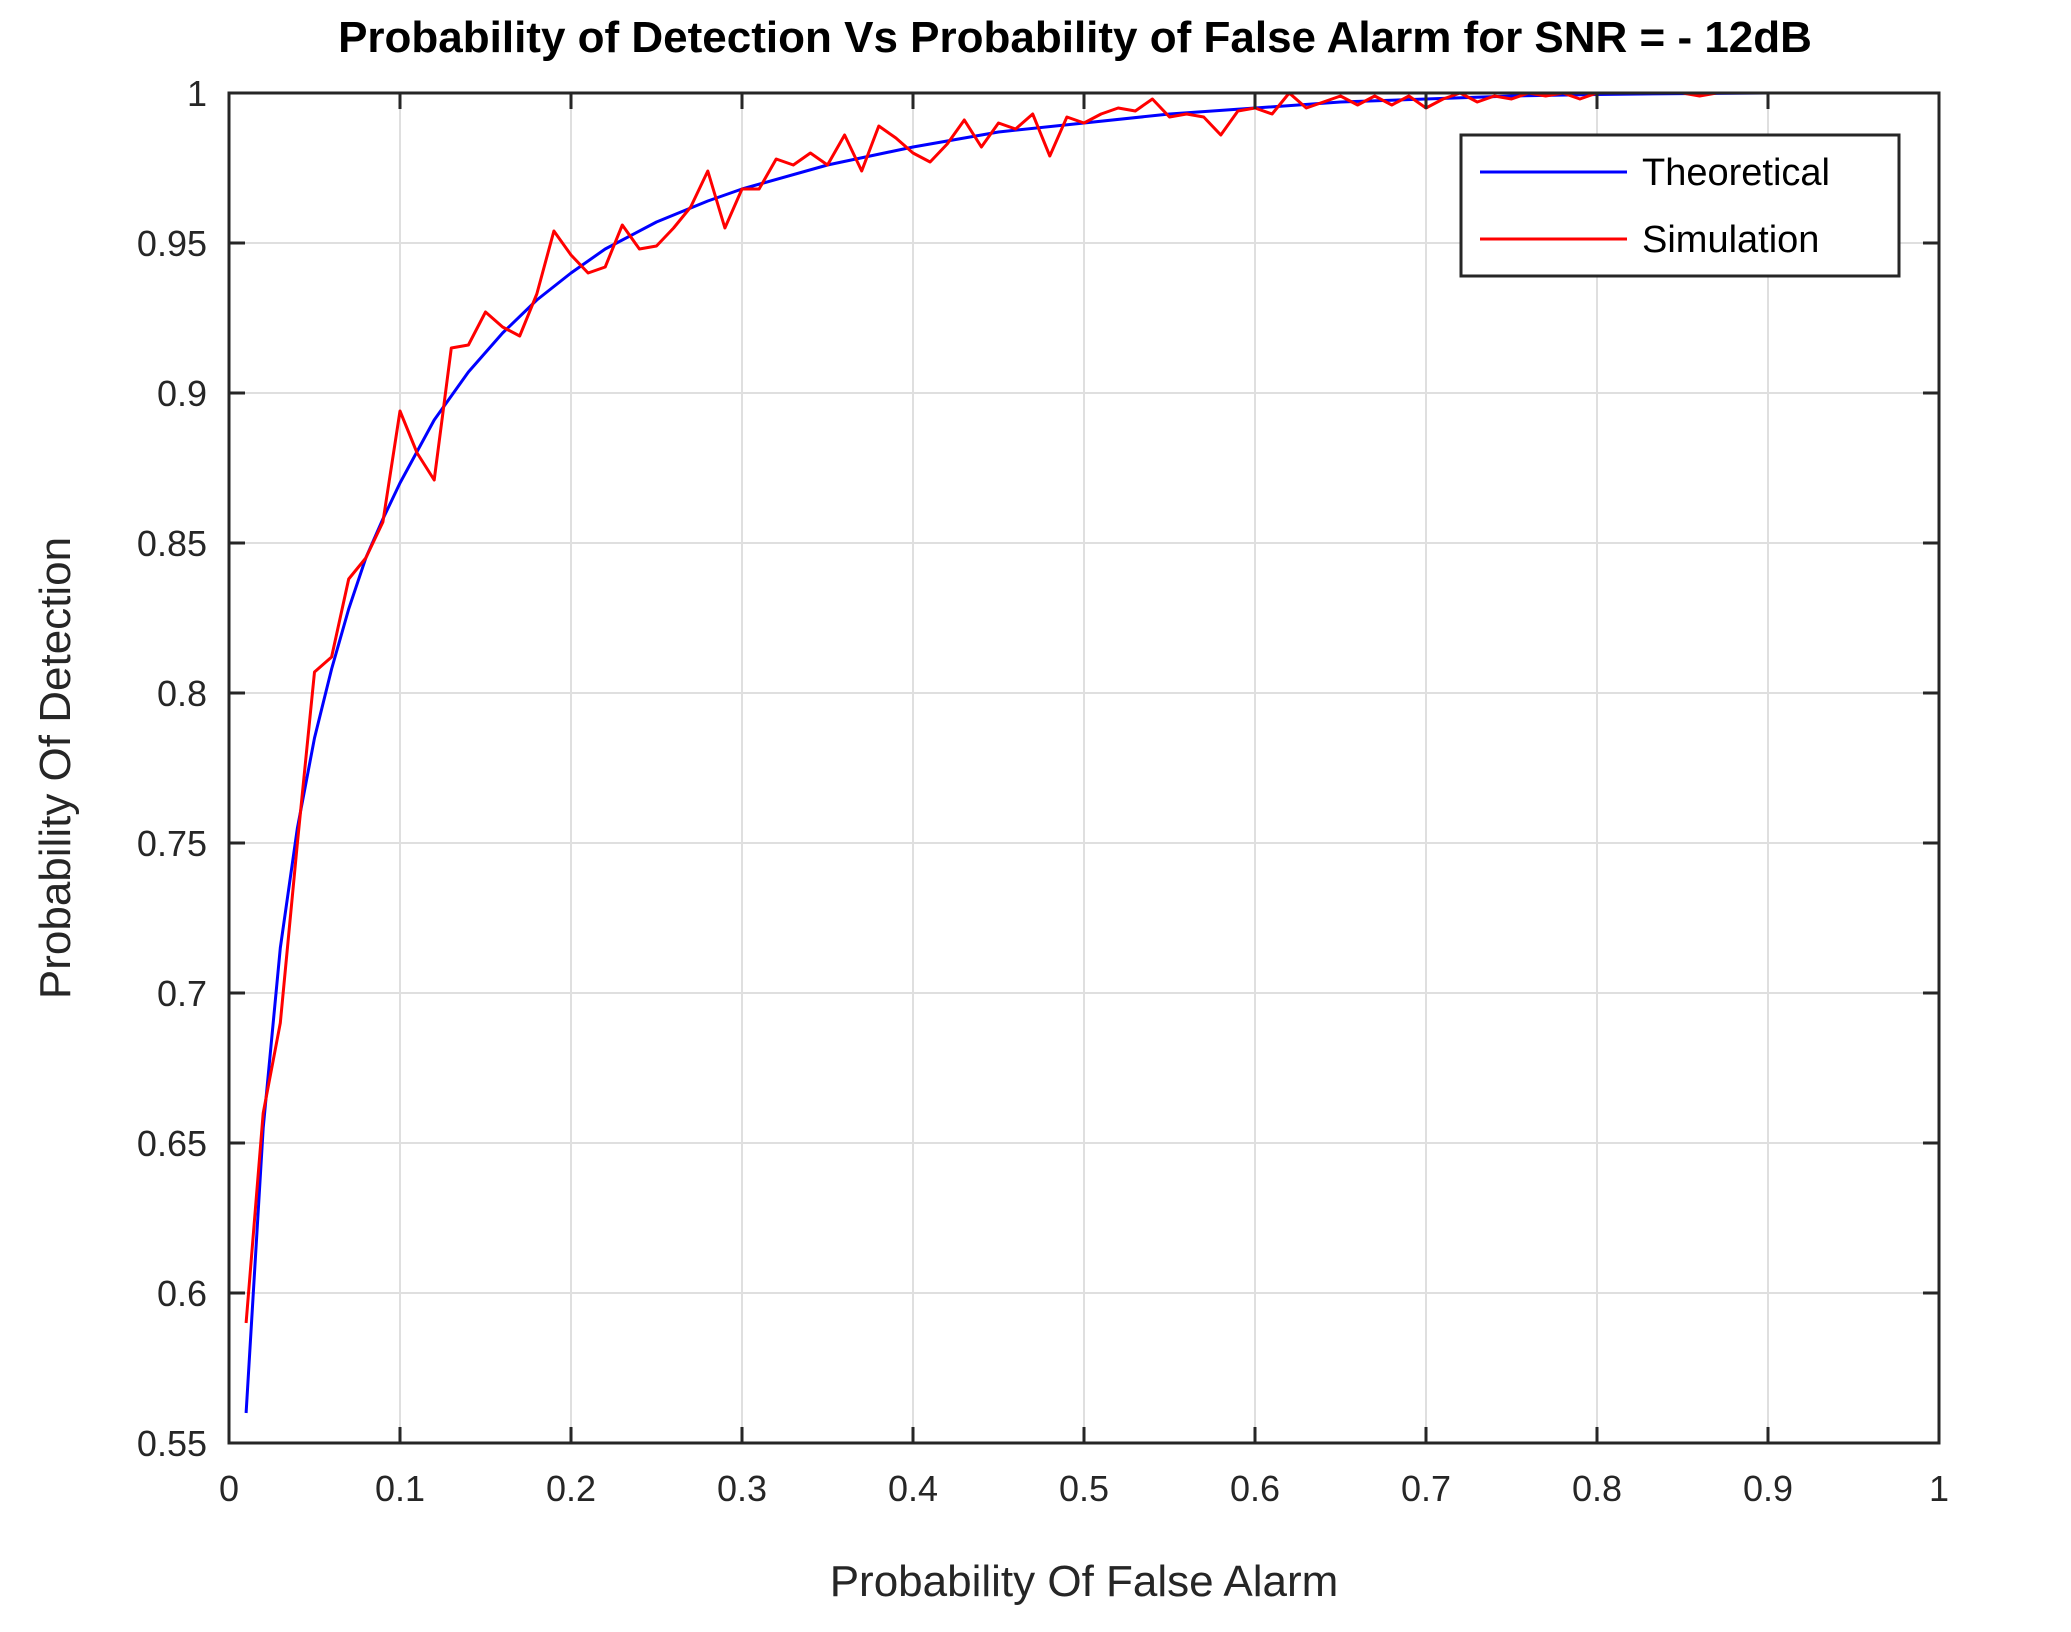 Image resolution: width=2071 pixels, height=1632 pixels. What do you see at coordinates (172, 543) in the screenshot?
I see `y-tick-label: 0.85` at bounding box center [172, 543].